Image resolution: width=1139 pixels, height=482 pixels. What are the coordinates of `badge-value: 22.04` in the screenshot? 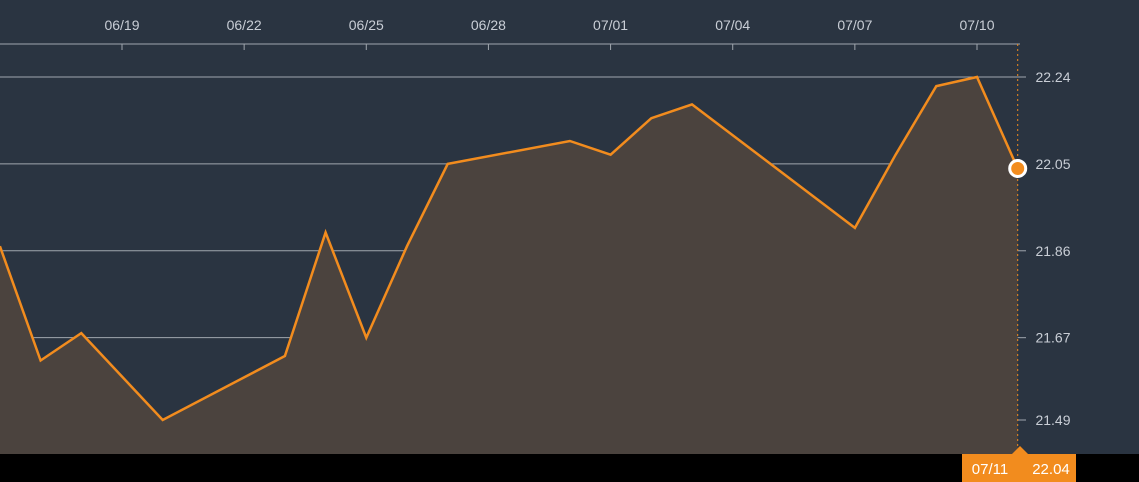 It's located at (1051, 469).